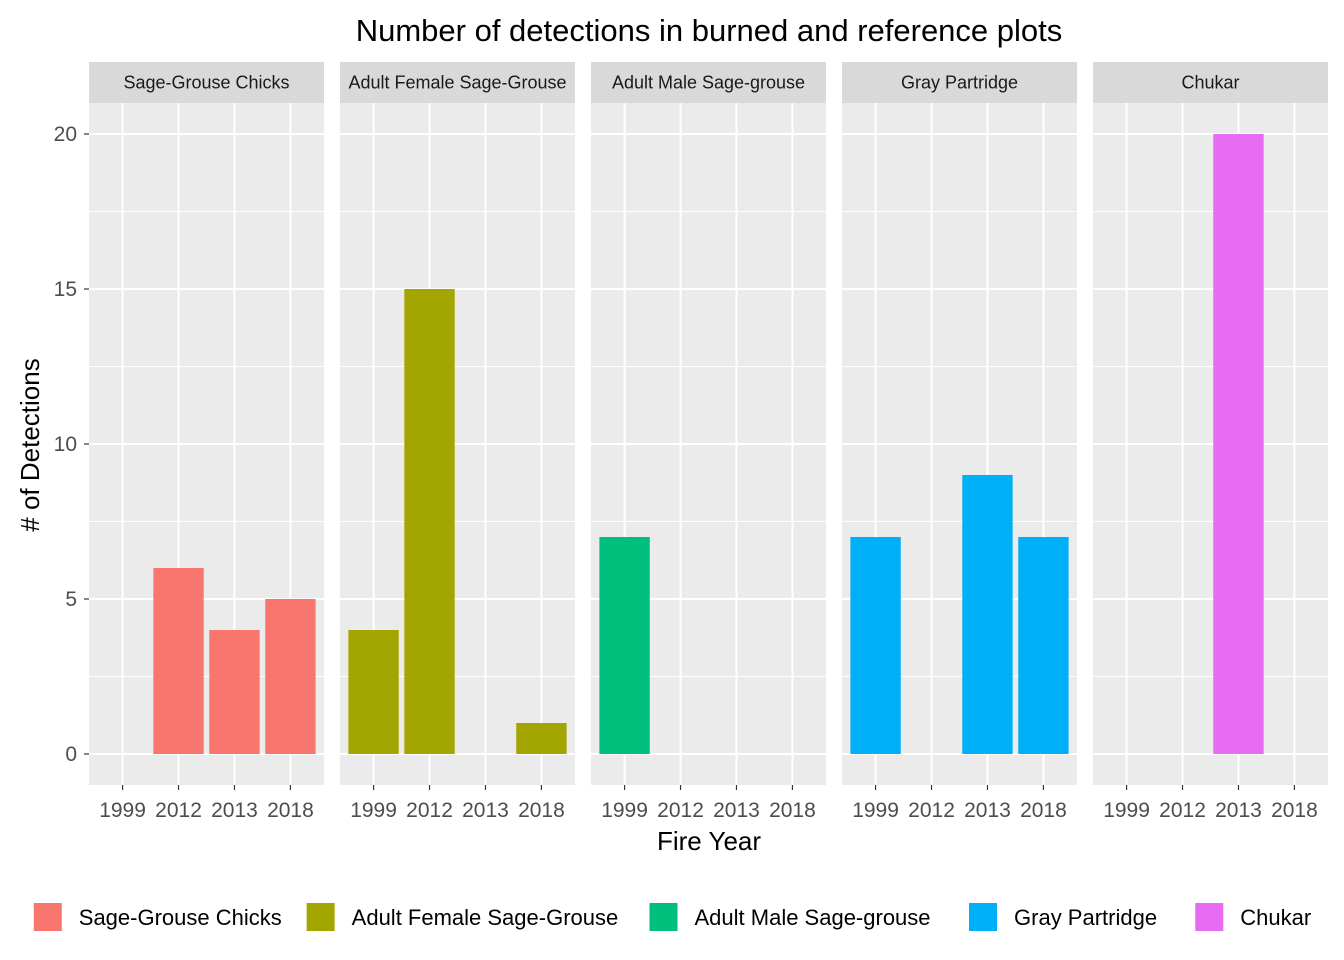 The height and width of the screenshot is (960, 1344). I want to click on facet-strip-label: Sage-Grouse Chicks, so click(206, 83).